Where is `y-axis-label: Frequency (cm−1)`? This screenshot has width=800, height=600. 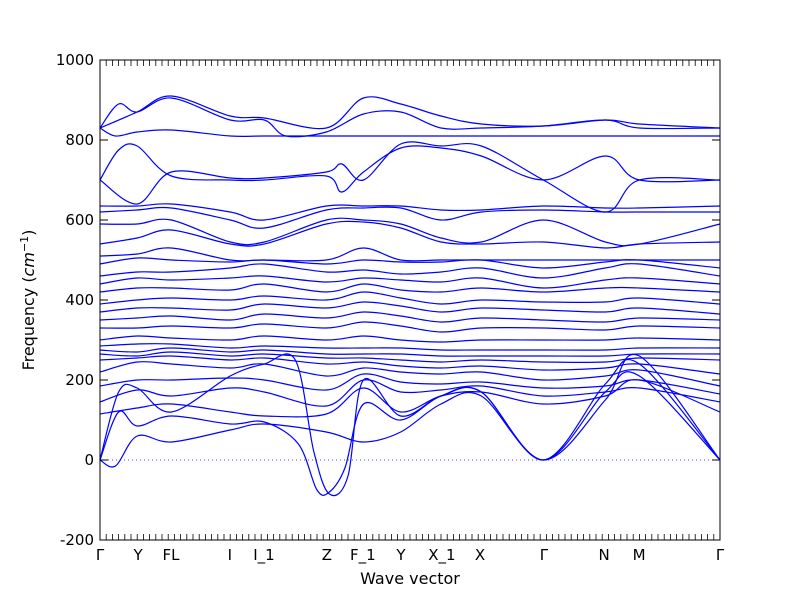 y-axis-label: Frequency (cm−1) is located at coordinates (28, 300).